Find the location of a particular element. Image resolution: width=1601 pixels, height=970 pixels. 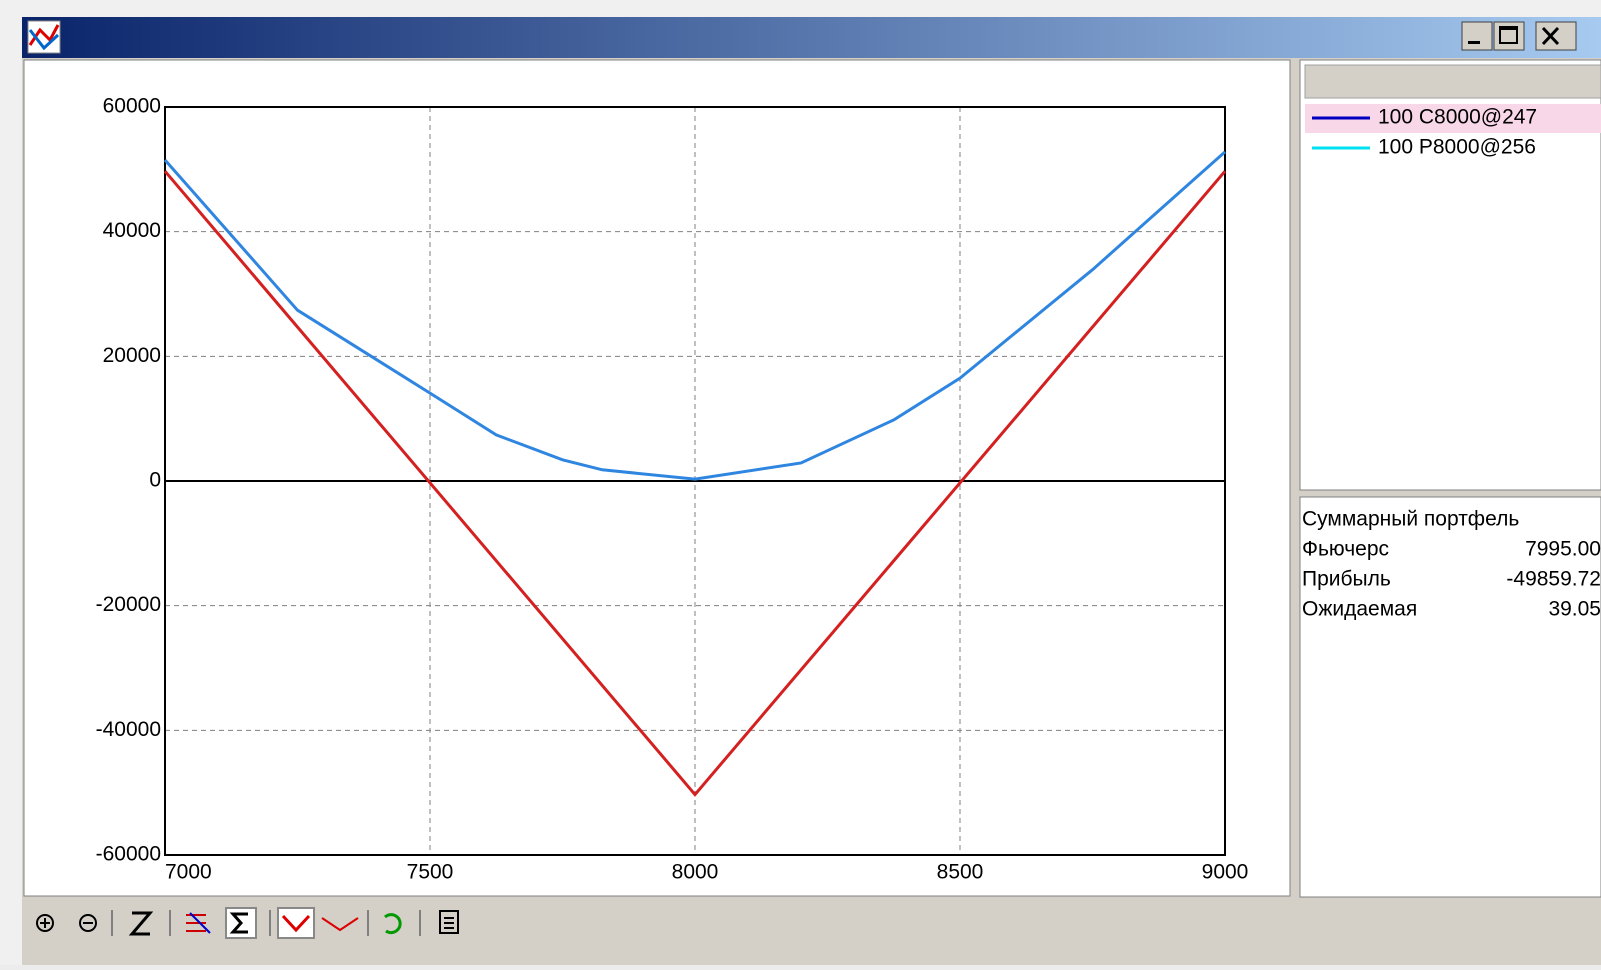

y-tick-label: 40000 is located at coordinates (132, 230).